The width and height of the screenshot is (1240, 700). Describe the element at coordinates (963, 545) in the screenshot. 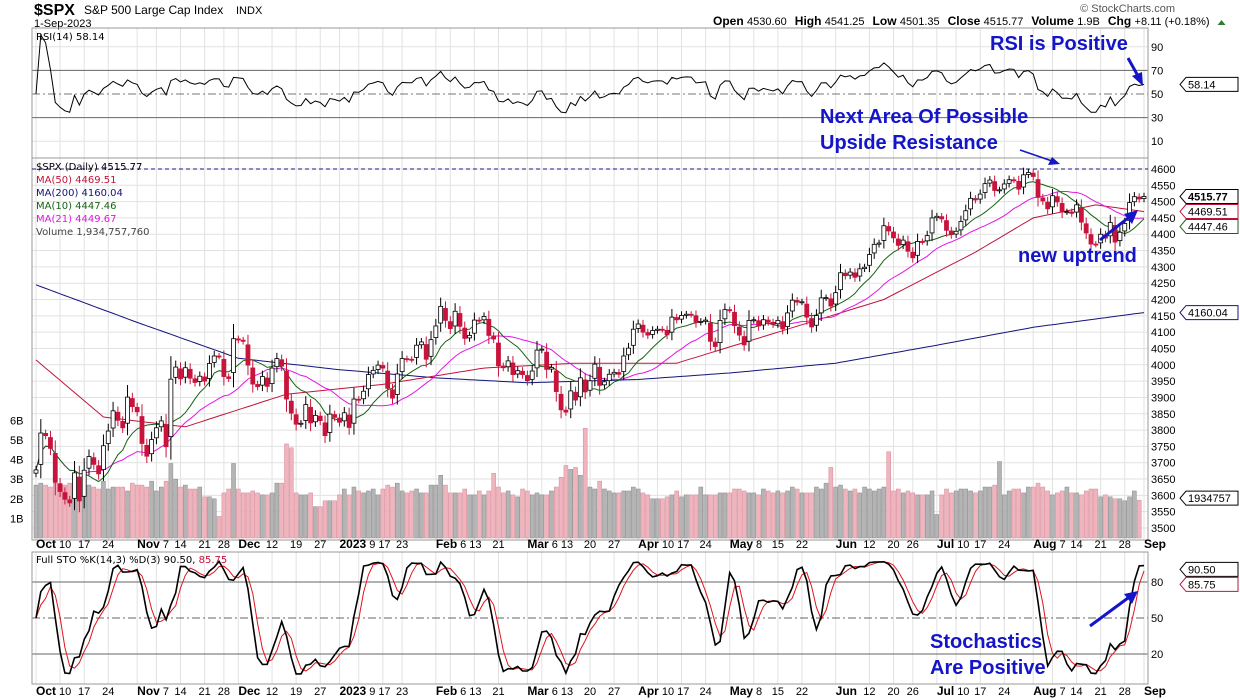

I see `x-tick-label: 10` at that location.